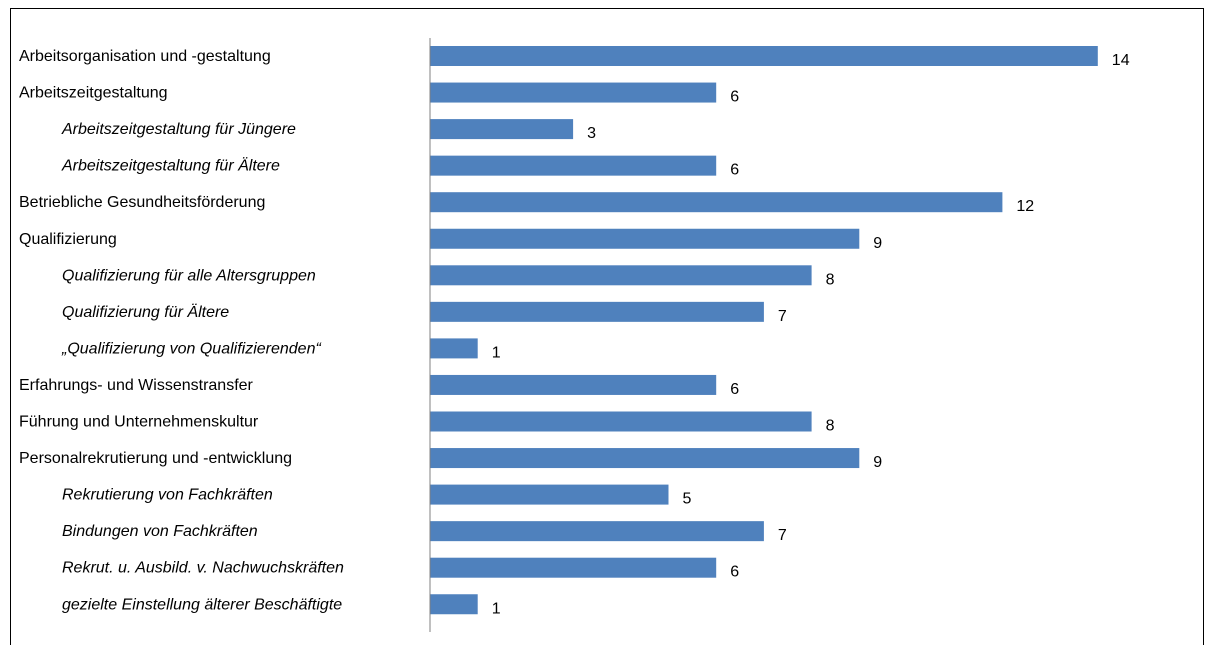 This screenshot has height=645, width=1206. I want to click on category-label: Führung und Unternehmenskultur, so click(139, 422).